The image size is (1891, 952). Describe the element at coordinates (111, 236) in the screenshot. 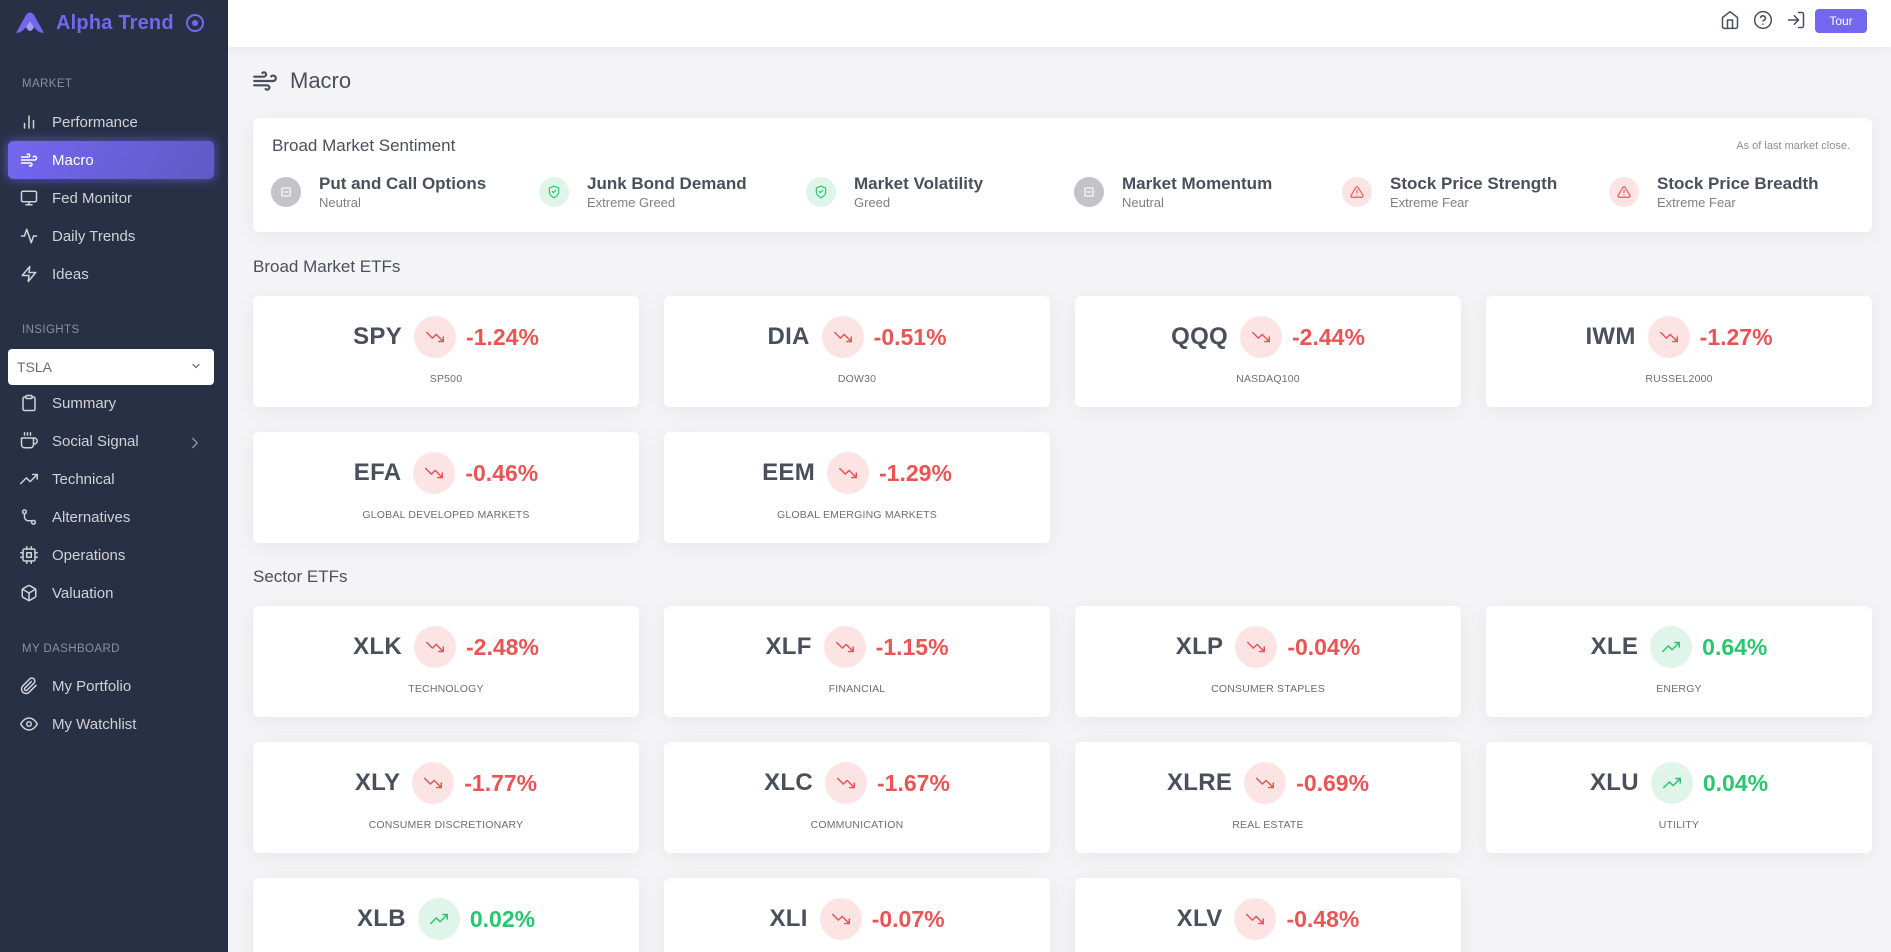

I see `nav-item-daily-trends: Daily Trends` at that location.